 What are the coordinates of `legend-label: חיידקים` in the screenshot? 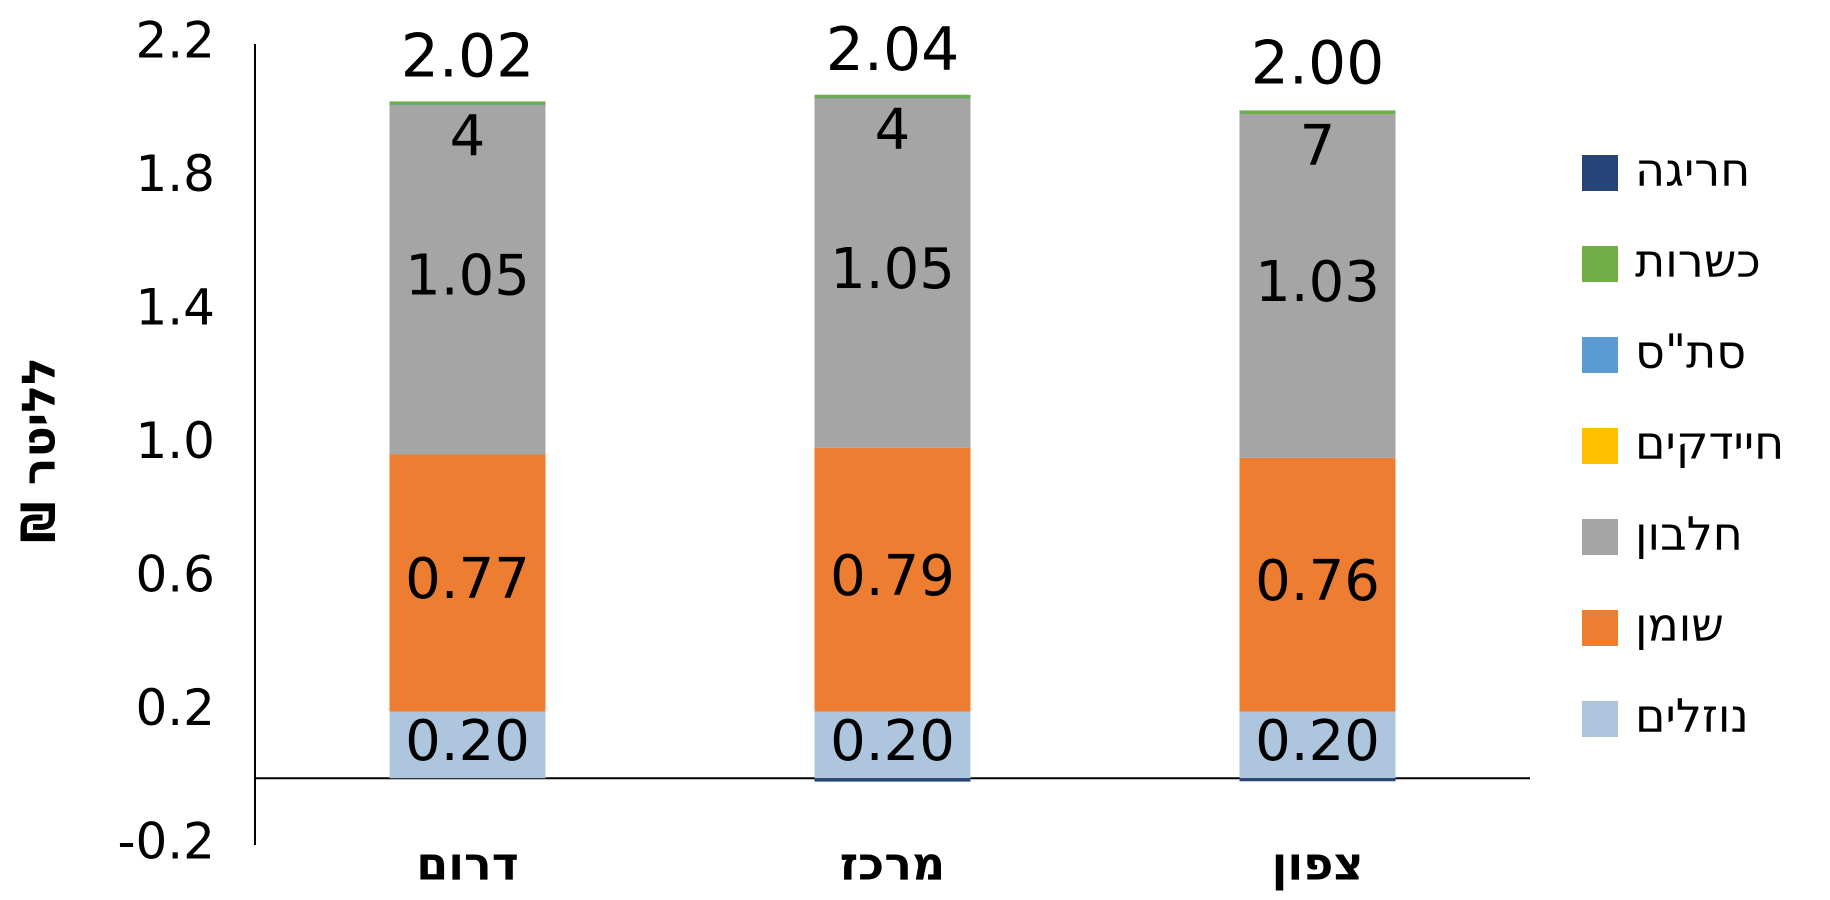 It's located at (1709, 443).